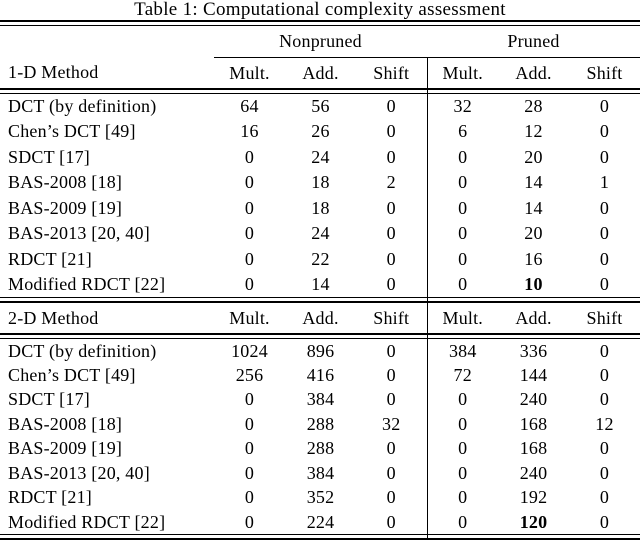 Image resolution: width=640 pixels, height=550 pixels. I want to click on value-cell: 352, so click(320, 497).